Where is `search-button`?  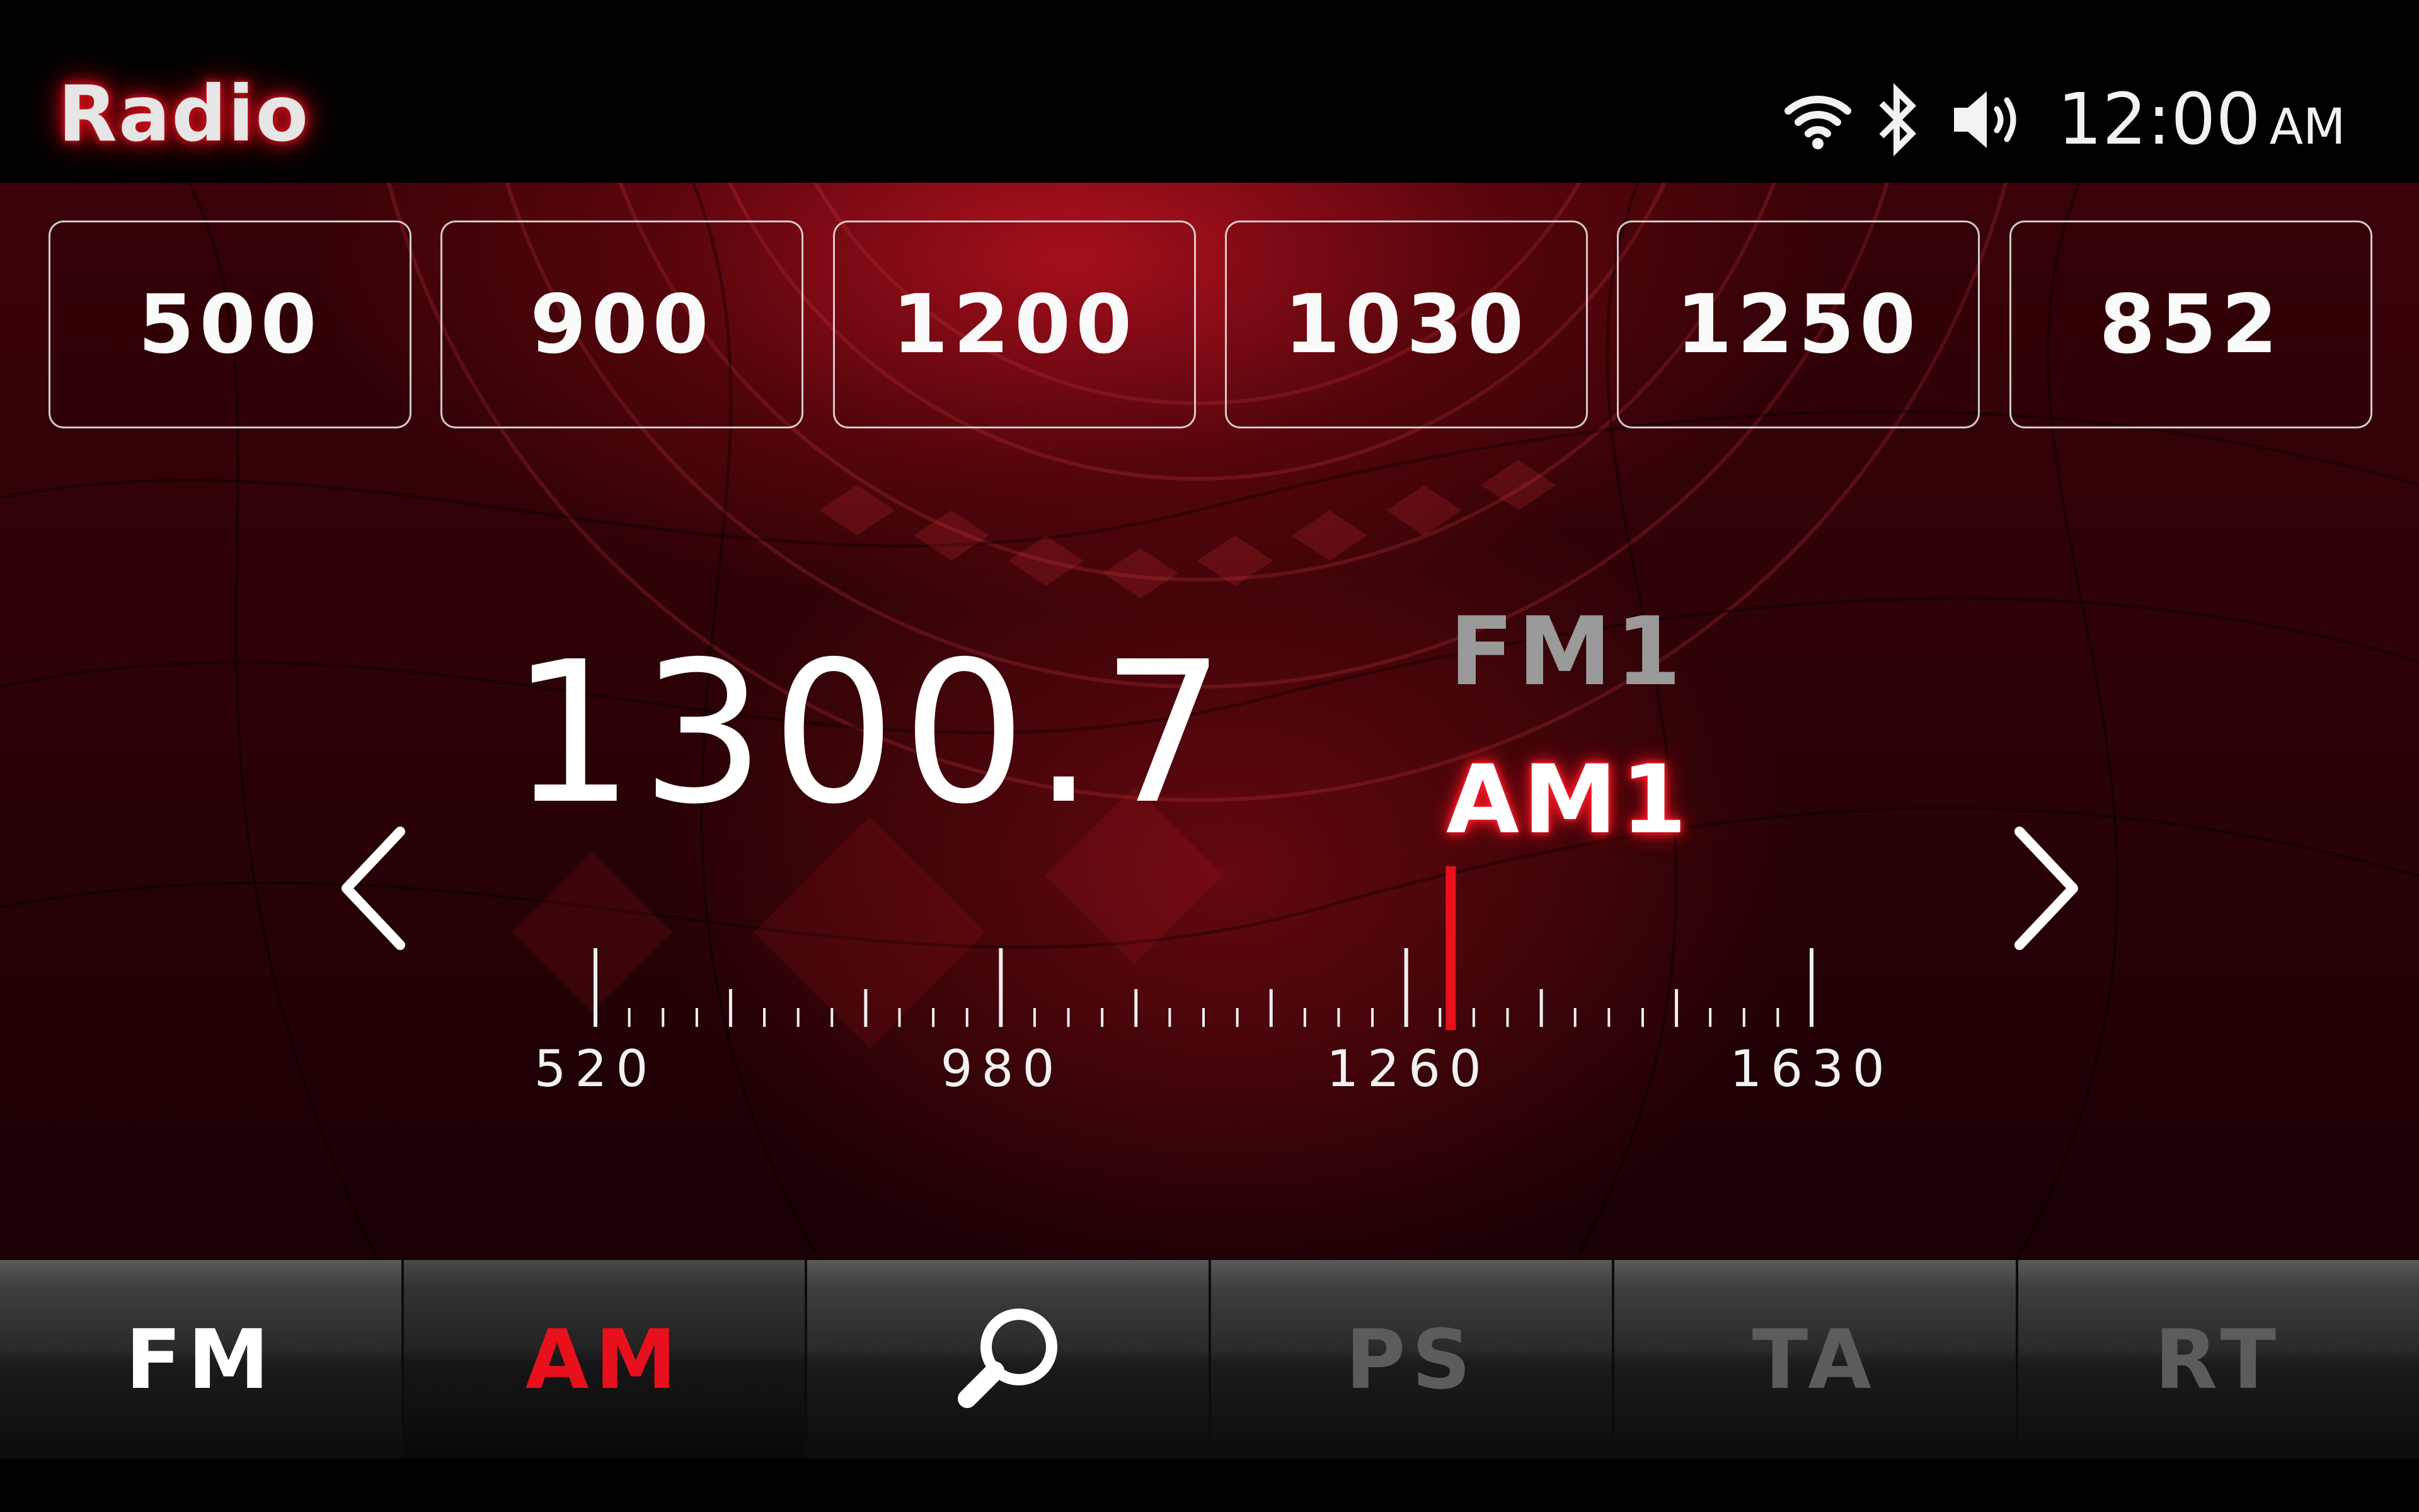 search-button is located at coordinates (1009, 1359).